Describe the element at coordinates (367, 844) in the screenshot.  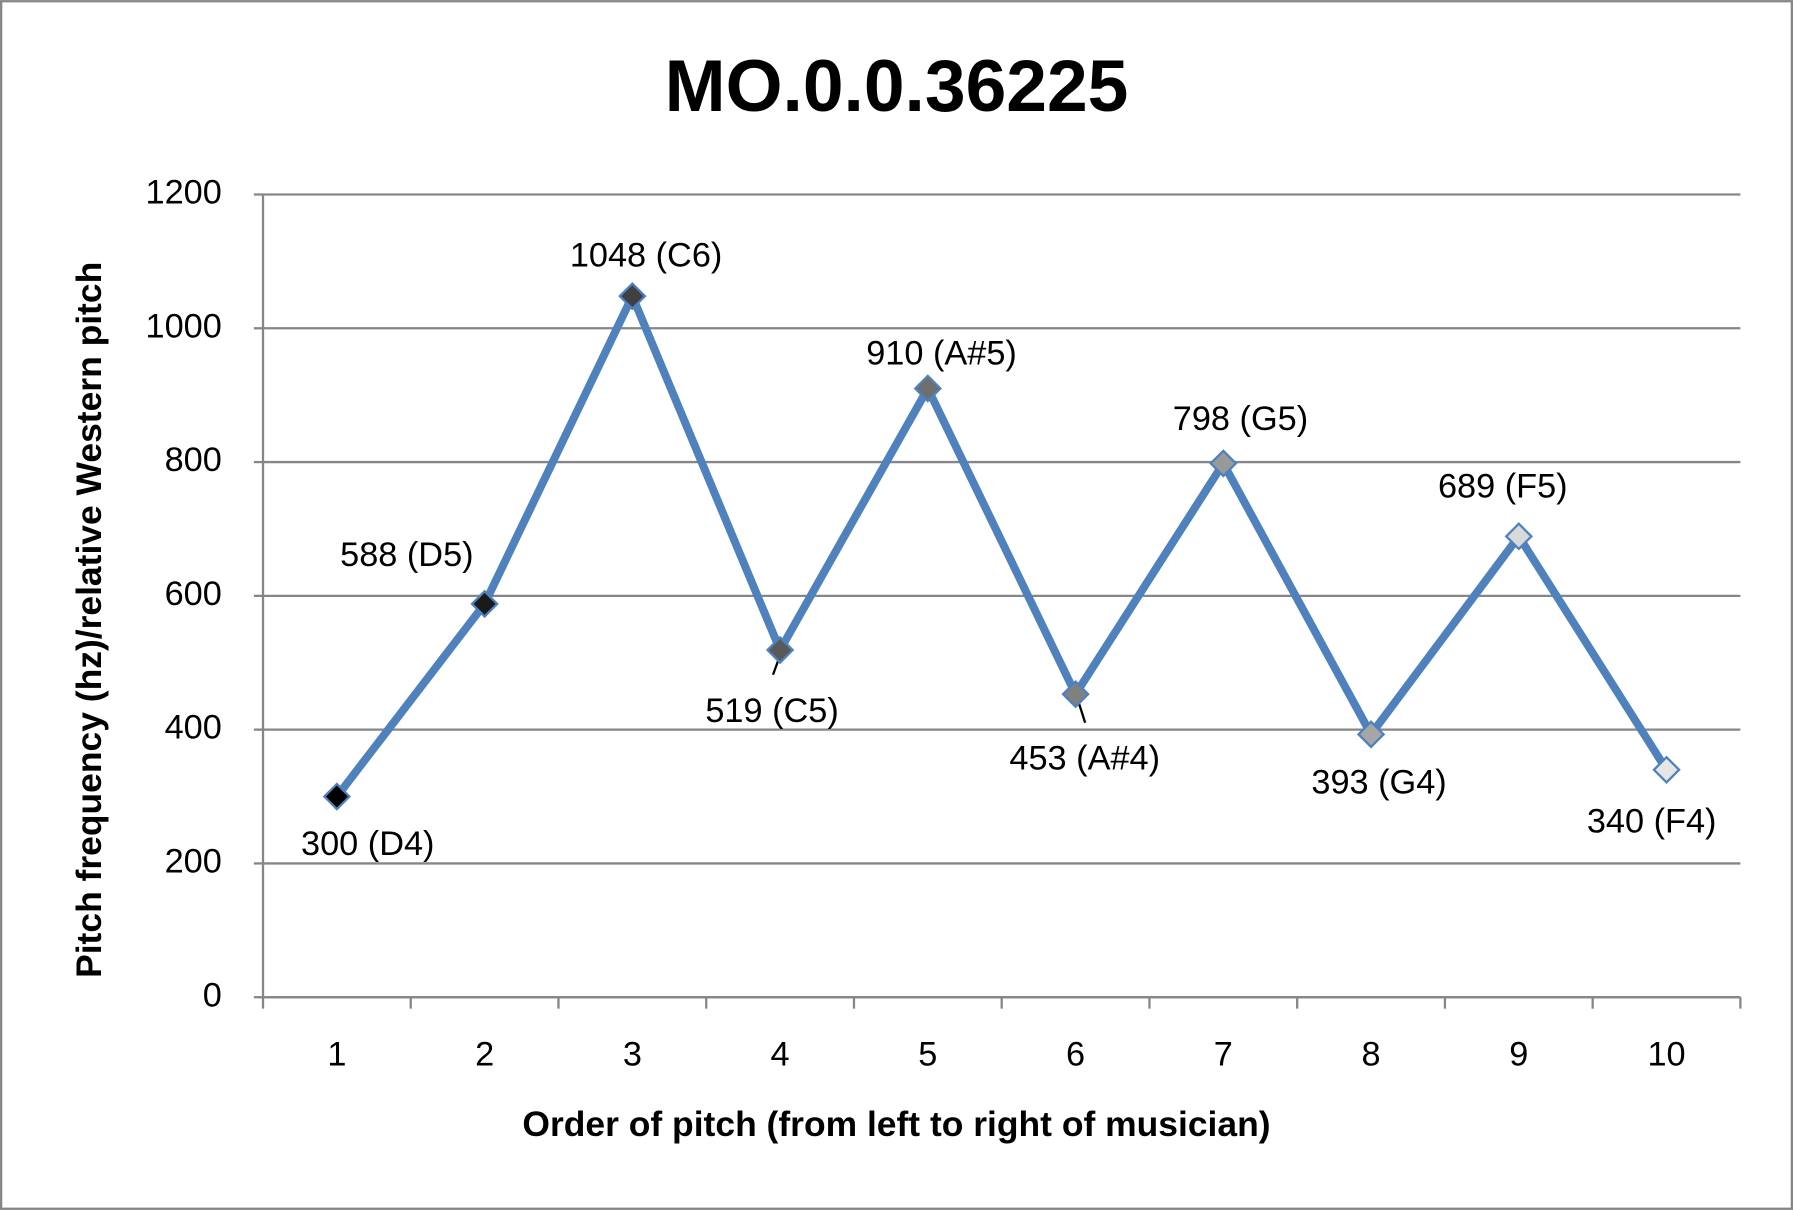
I see `data-label: 300 (D4)` at that location.